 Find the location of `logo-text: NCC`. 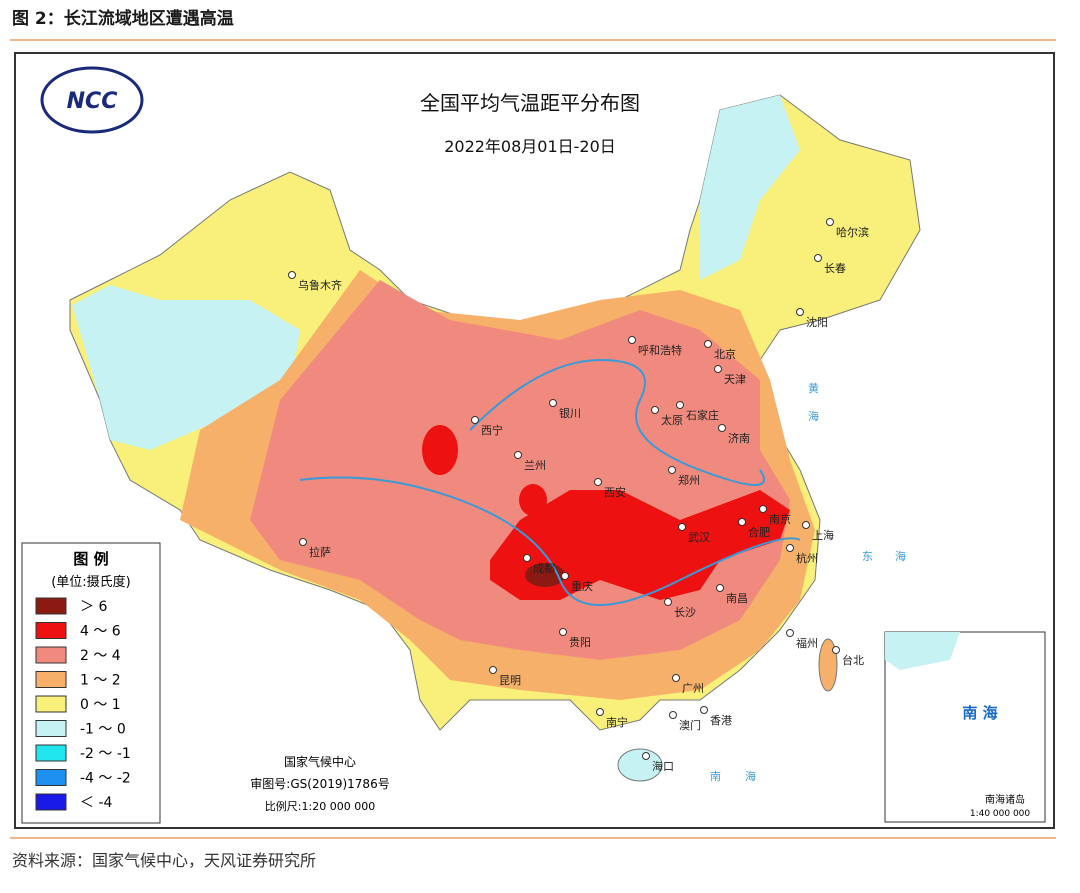

logo-text: NCC is located at coordinates (92, 101).